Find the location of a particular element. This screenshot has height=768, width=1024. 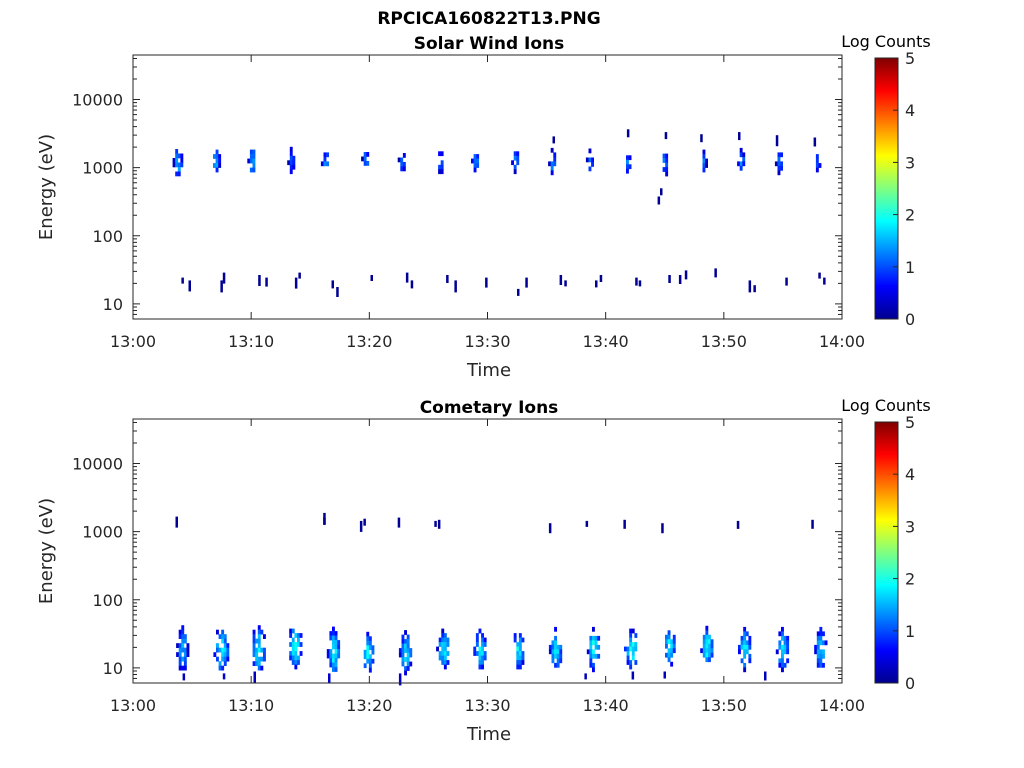

x-tick-label: 13:10 is located at coordinates (251, 341).